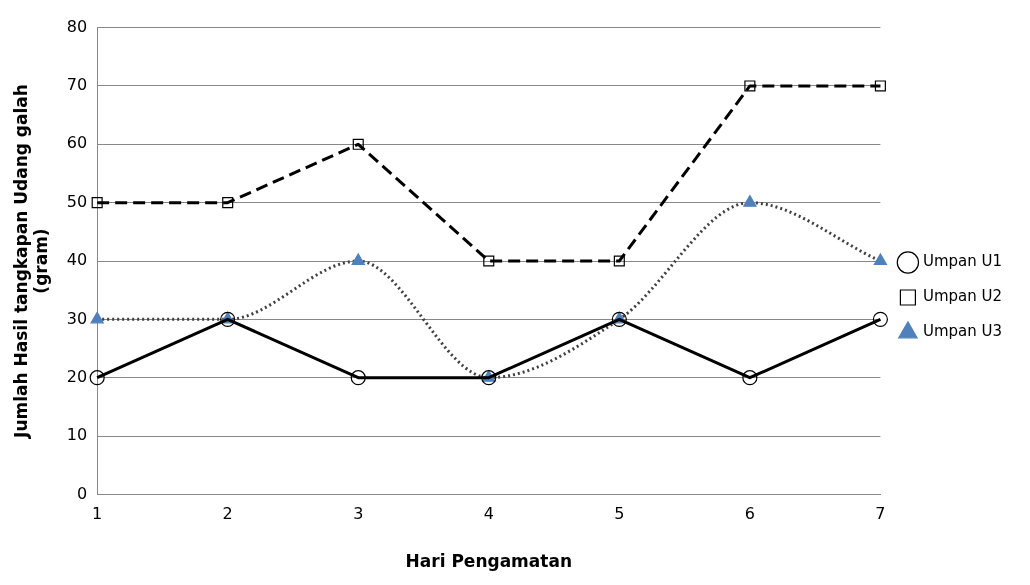  What do you see at coordinates (82, 493) in the screenshot?
I see `y-tick-label: 0` at bounding box center [82, 493].